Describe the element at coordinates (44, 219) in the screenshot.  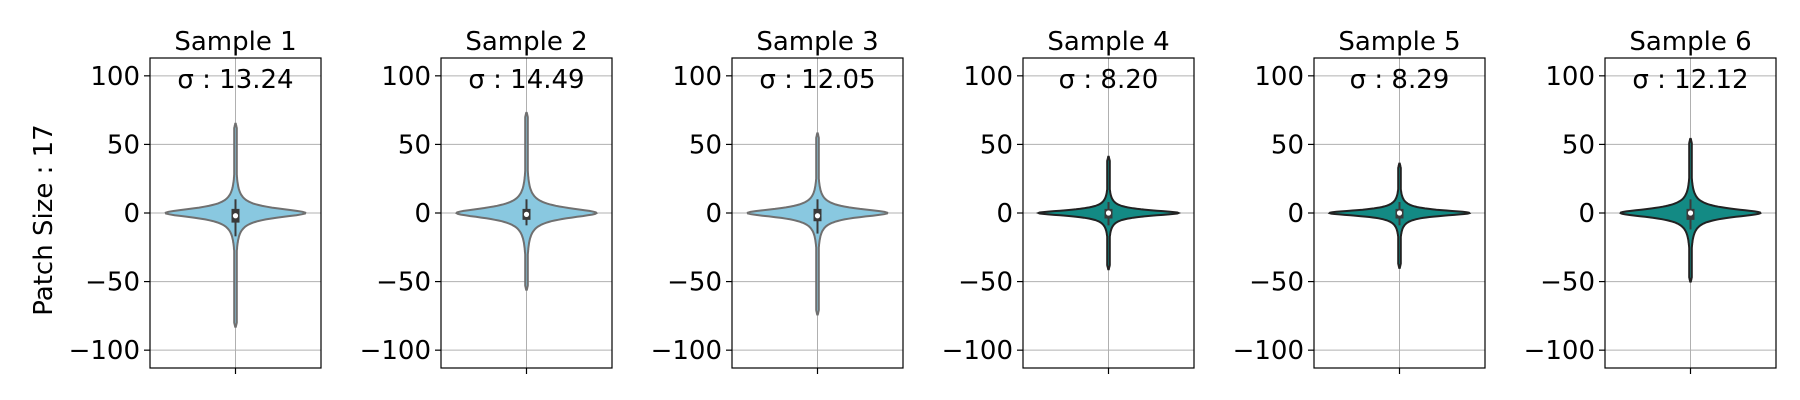
I see `figure-y-axis-label: Patch Size : 17` at that location.